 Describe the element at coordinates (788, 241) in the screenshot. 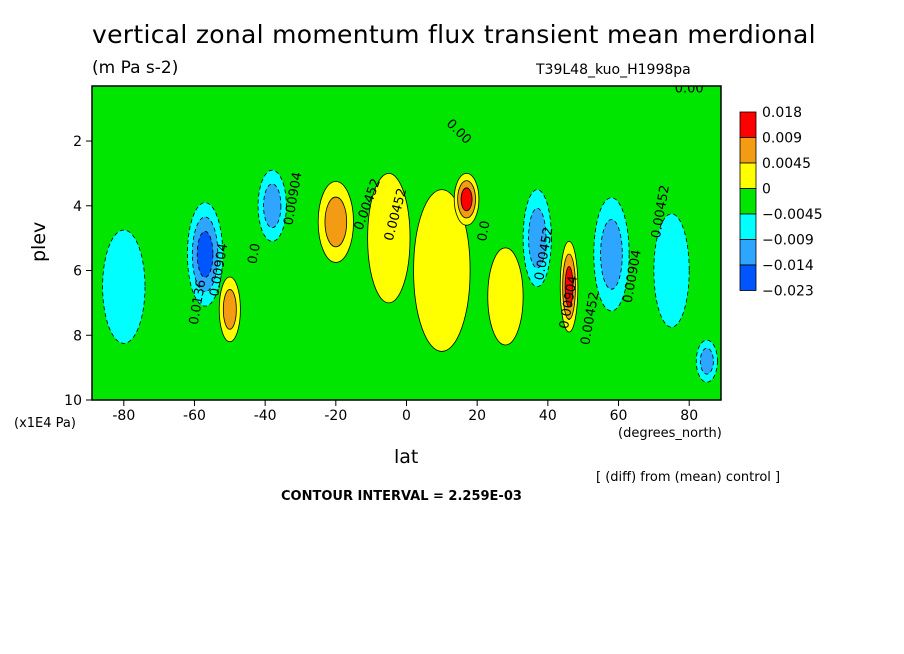

I see `colorbar-label-5: −0.009` at that location.